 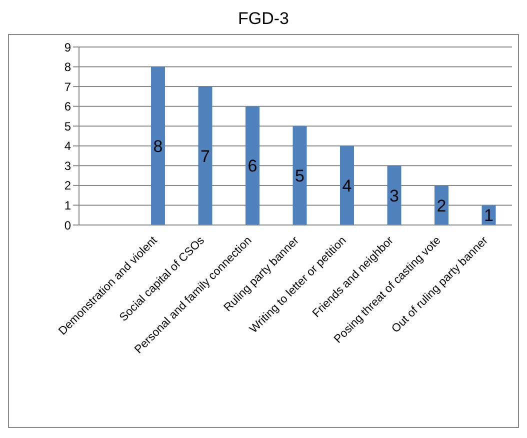 What do you see at coordinates (68, 47) in the screenshot?
I see `y-tick-label: 9` at bounding box center [68, 47].